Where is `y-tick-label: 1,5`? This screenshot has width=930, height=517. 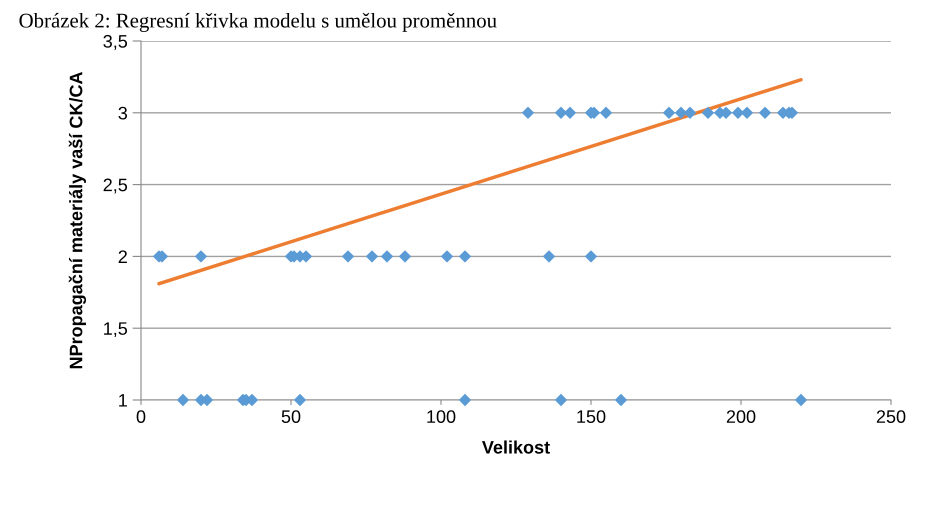 y-tick-label: 1,5 is located at coordinates (116, 330).